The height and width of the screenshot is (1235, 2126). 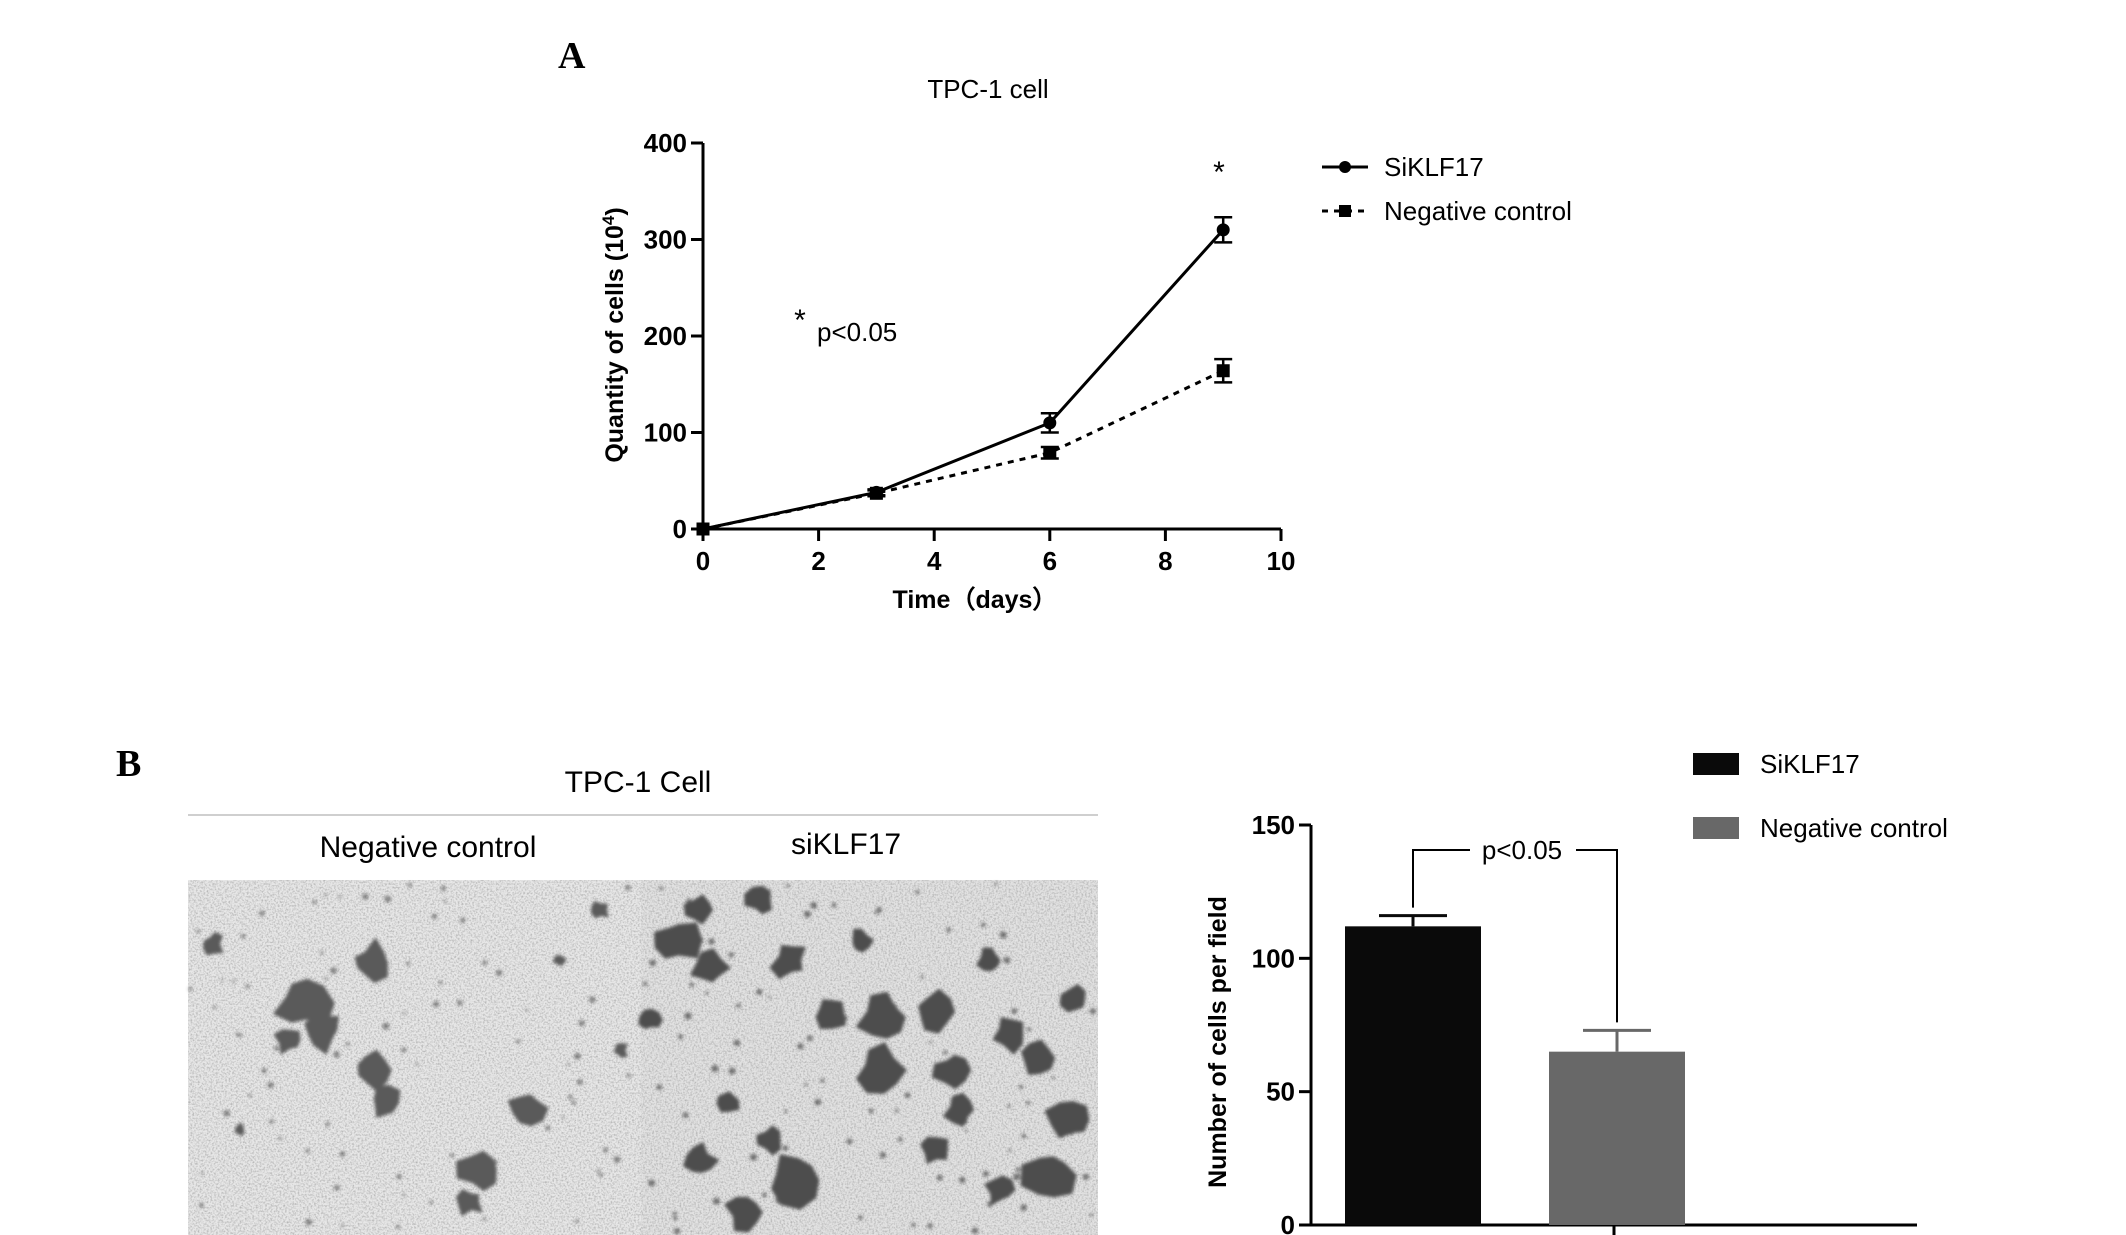 What do you see at coordinates (975, 599) in the screenshot?
I see `line-chart-x-axis-label: Time（days）` at bounding box center [975, 599].